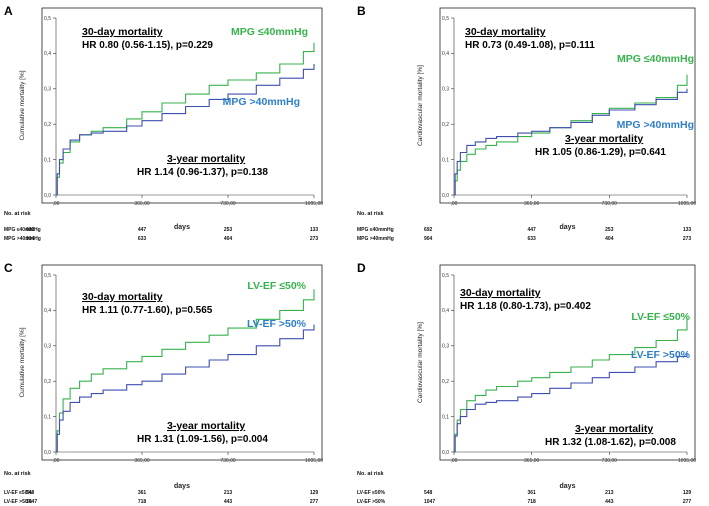 This screenshot has width=709, height=506. I want to click on annotation-30day-stat: HR 1.11 (0.77-1.60), p=0.565, so click(147, 310).